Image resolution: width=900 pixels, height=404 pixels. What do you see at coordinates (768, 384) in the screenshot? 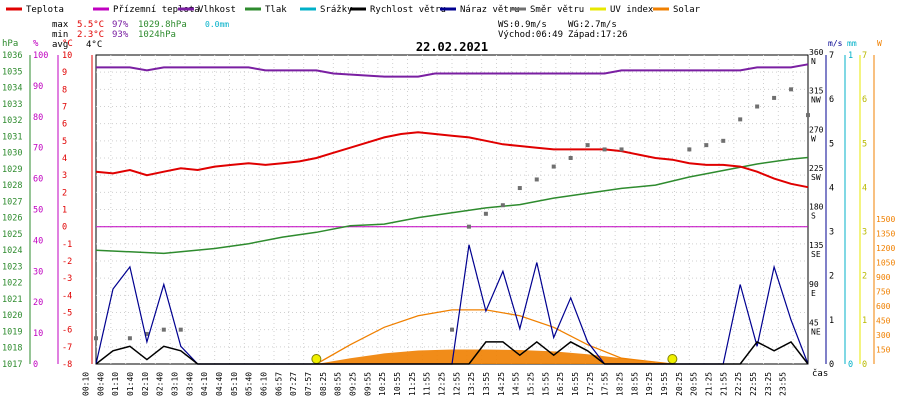
I see `x-tick-46: 23:25` at bounding box center [768, 384].